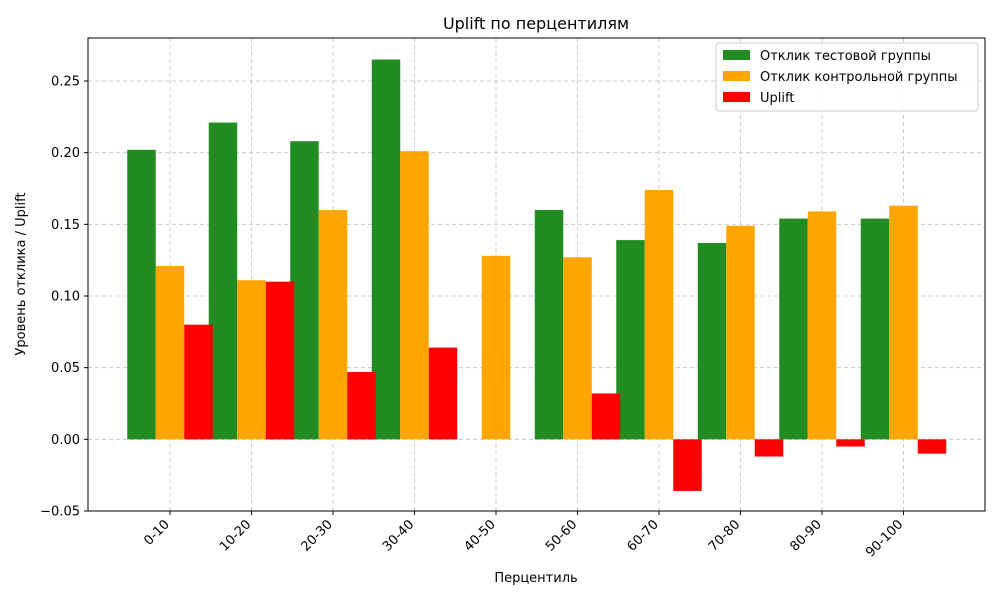  Describe the element at coordinates (480, 535) in the screenshot. I see `x-tick-label: 40-50` at that location.